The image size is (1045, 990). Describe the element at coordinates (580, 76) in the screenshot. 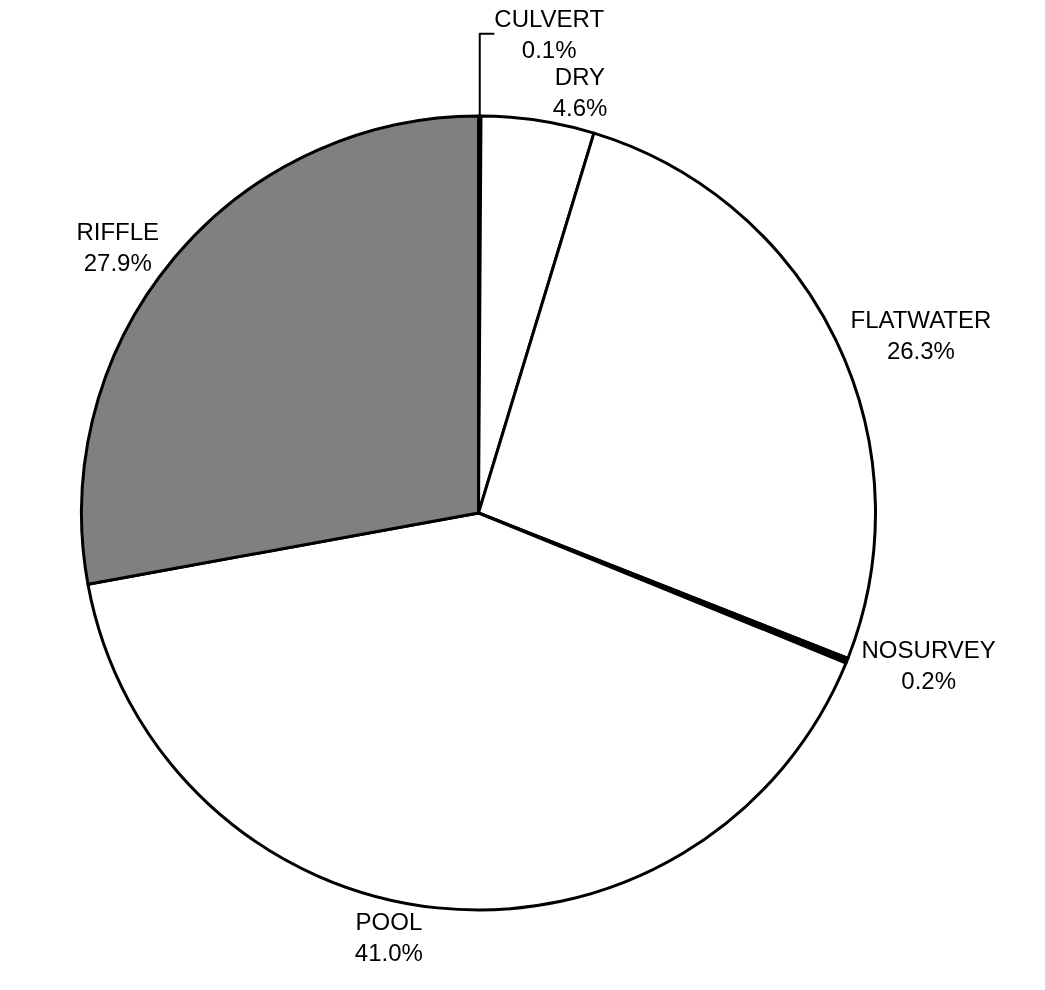

I see `slice-label: DRY` at that location.